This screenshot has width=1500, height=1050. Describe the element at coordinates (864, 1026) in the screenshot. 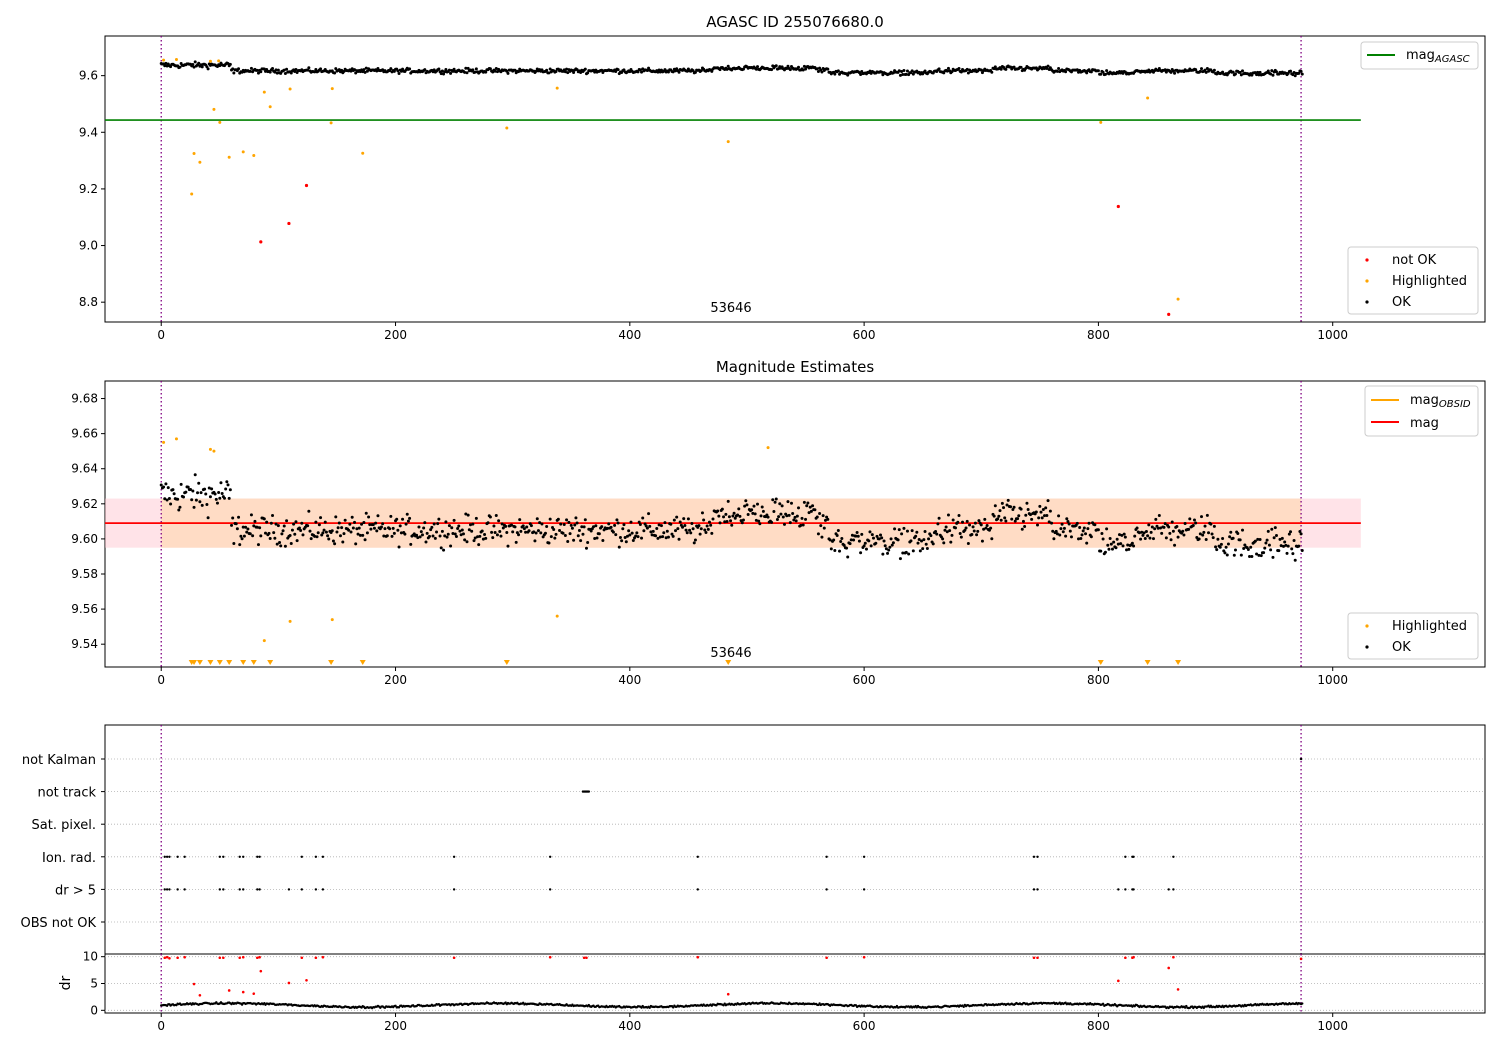

I see `x-tick-label: 600` at that location.